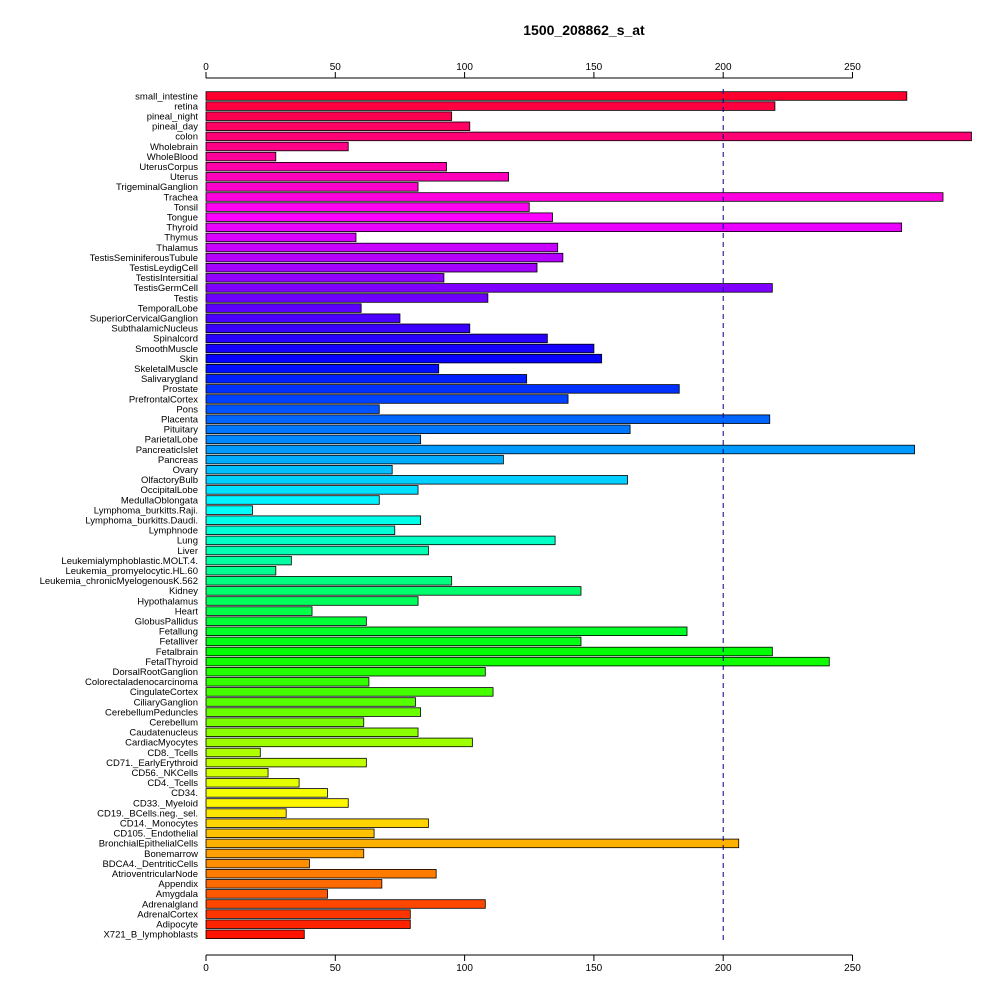 The image size is (1000, 1000). I want to click on bar-SkeletalMuscle, so click(322, 368).